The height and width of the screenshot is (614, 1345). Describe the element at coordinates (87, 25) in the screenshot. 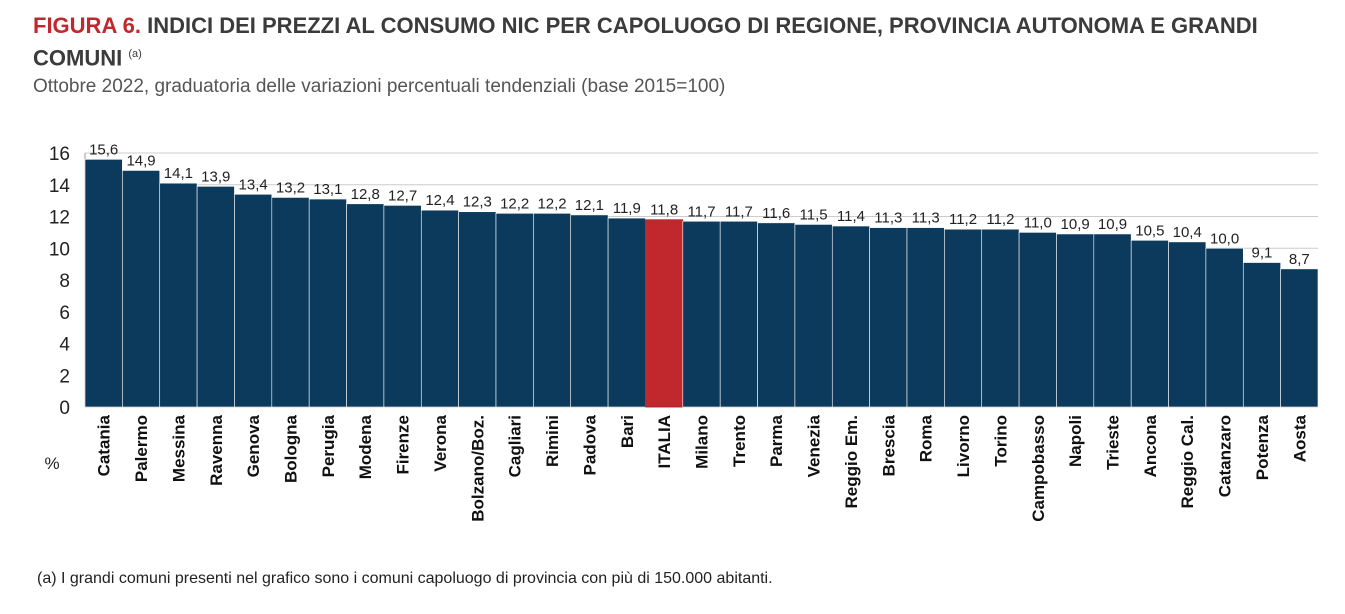

I see `figure-label: FIGURA 6.` at that location.